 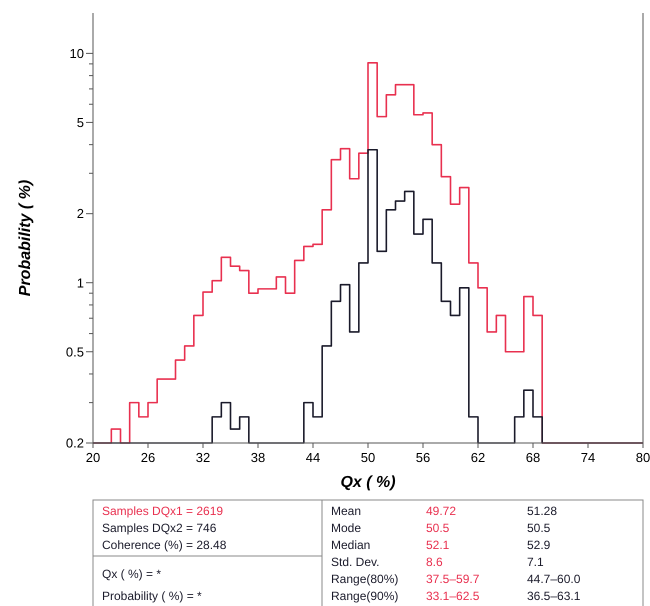 What do you see at coordinates (423, 457) in the screenshot?
I see `x-tick-label: 56` at bounding box center [423, 457].